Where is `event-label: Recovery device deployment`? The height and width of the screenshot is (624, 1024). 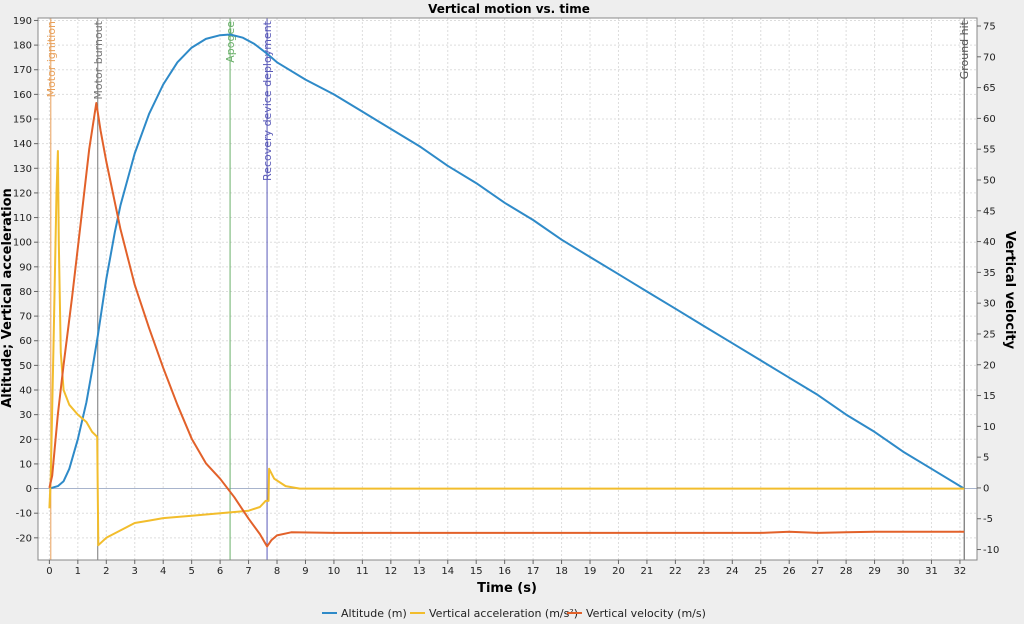
event-label: Recovery device deployment is located at coordinates (267, 100).